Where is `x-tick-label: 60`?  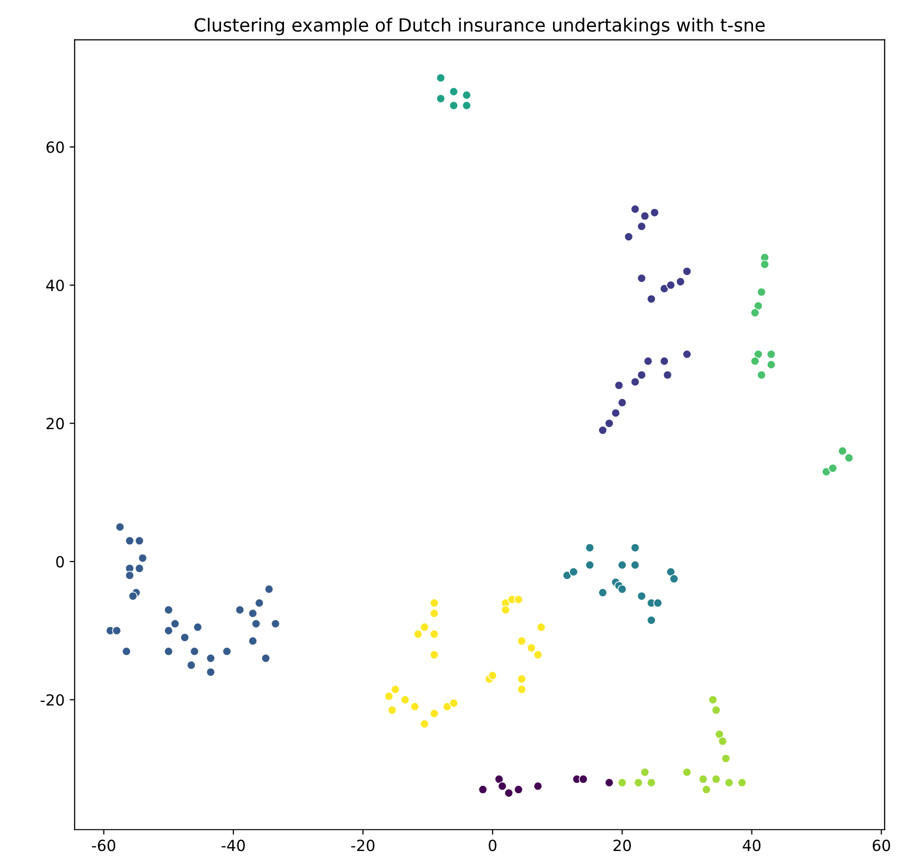
x-tick-label: 60 is located at coordinates (881, 846).